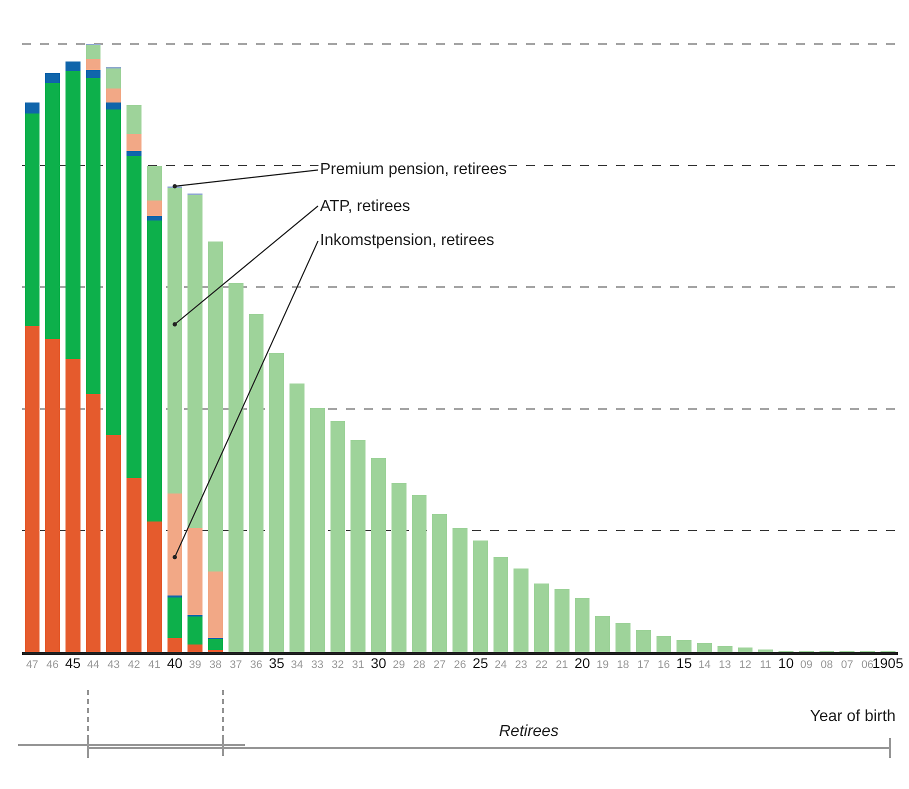  I want to click on x-tick-label: 28, so click(419, 665).